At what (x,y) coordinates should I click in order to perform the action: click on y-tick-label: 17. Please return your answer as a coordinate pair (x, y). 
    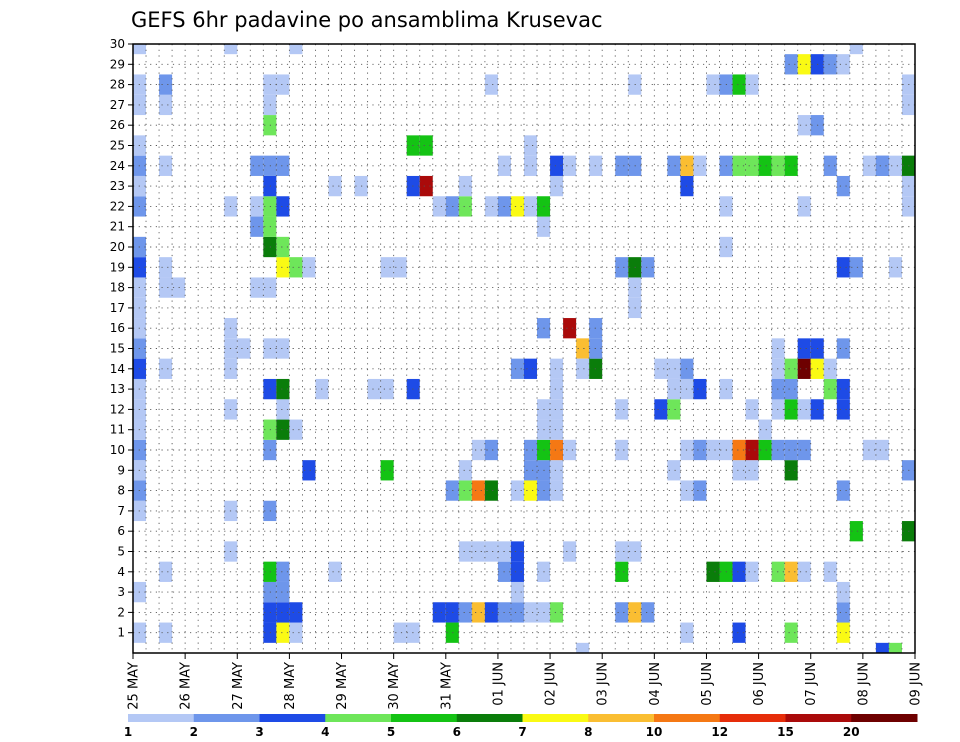
    Looking at the image, I should click on (117, 308).